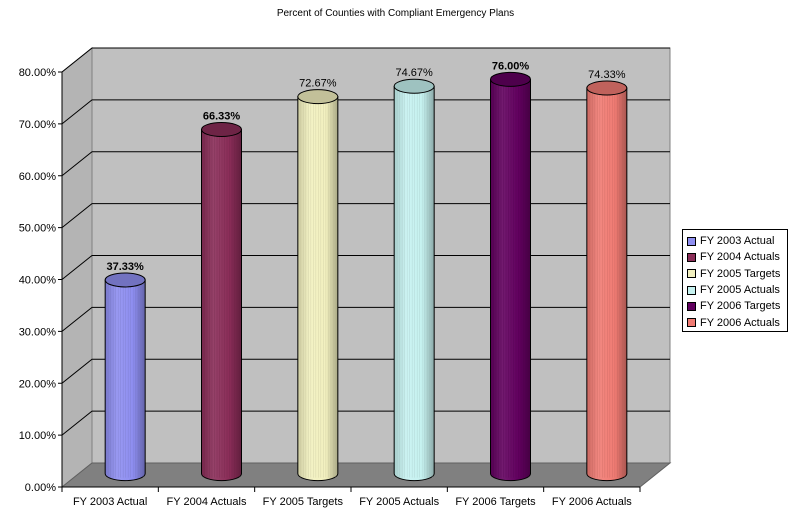 Image resolution: width=791 pixels, height=512 pixels. Describe the element at coordinates (318, 84) in the screenshot. I see `data-label: 72.67%` at that location.